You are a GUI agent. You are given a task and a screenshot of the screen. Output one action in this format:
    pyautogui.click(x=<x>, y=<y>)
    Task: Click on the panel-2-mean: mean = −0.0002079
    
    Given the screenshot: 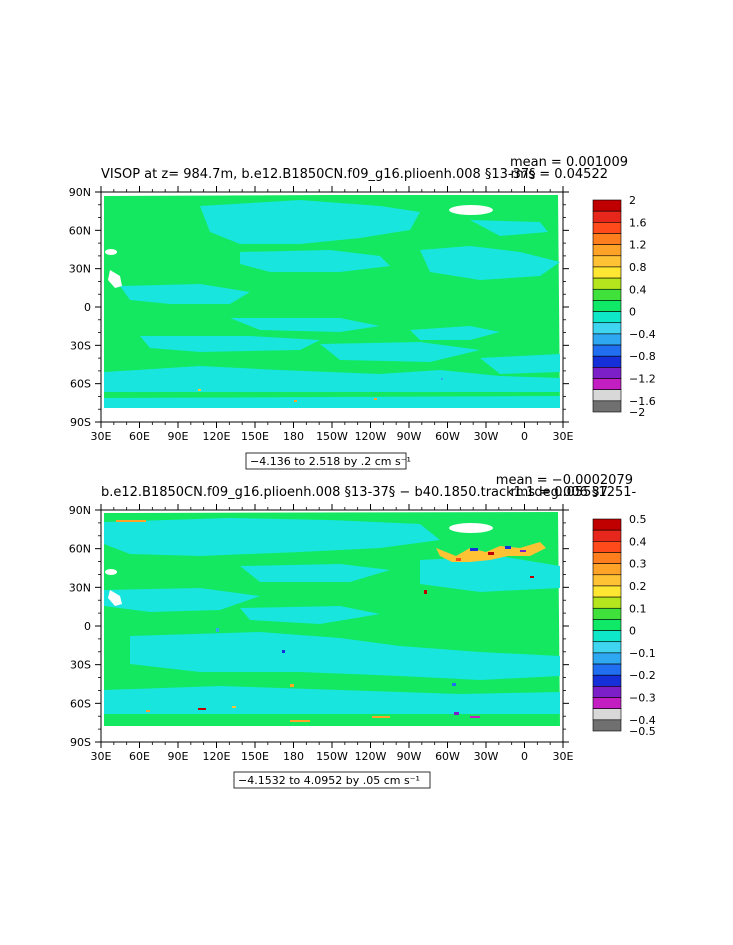 What is the action you would take?
    pyautogui.click(x=564, y=480)
    